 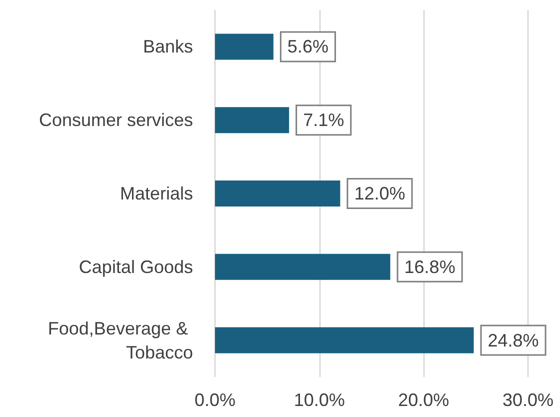 I want to click on y-tick-label: Banks, so click(x=167, y=46).